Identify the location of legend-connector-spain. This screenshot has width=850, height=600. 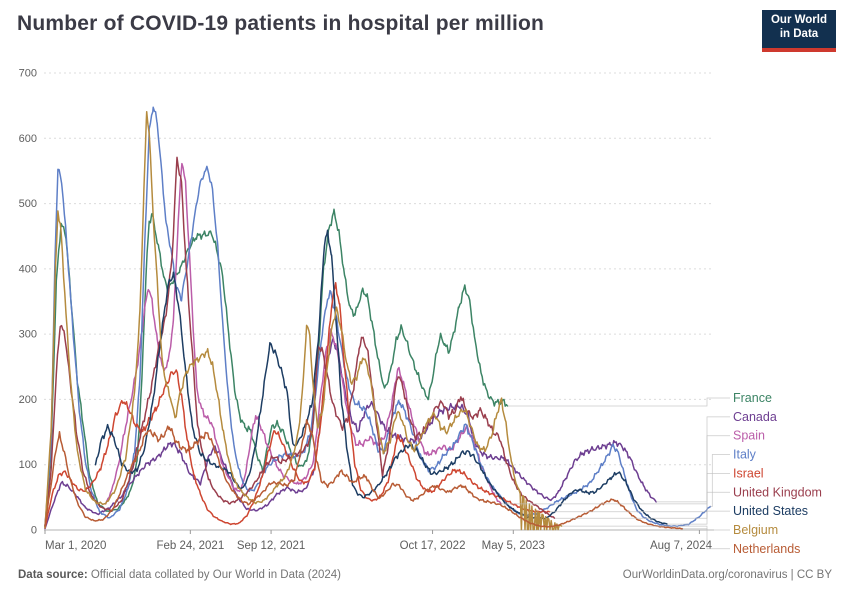
(615, 470).